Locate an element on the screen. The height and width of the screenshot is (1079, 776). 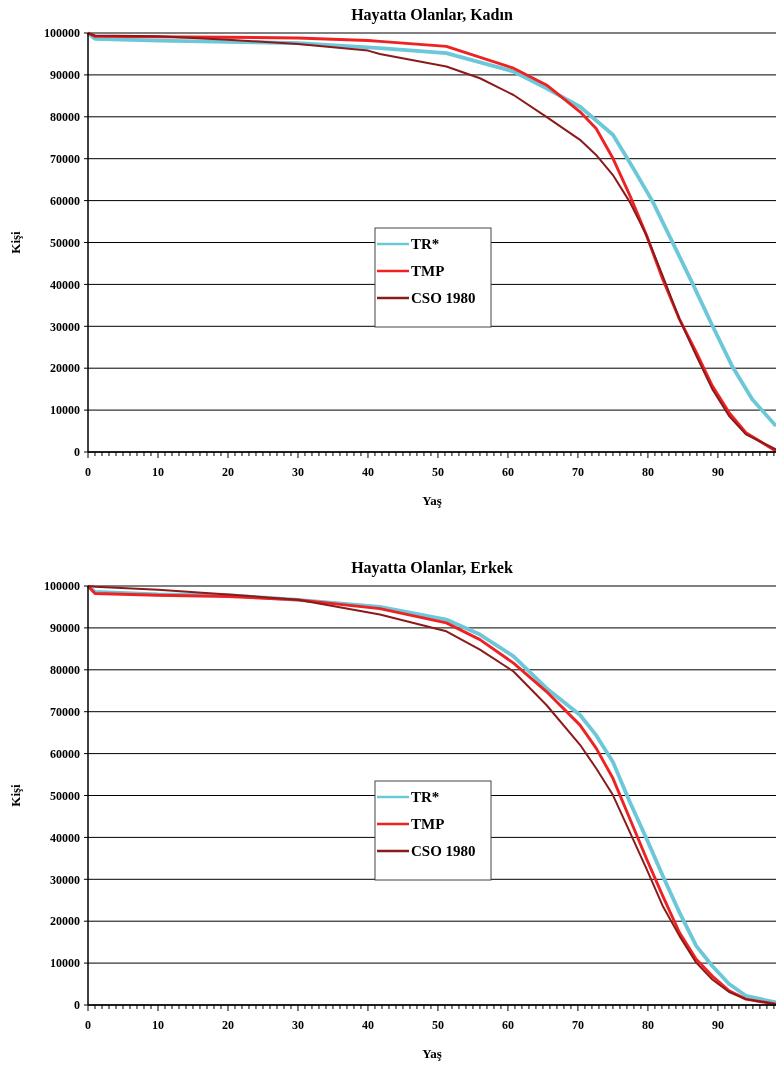
chart-title: Hayatta Olanlar, Kadın is located at coordinates (432, 15).